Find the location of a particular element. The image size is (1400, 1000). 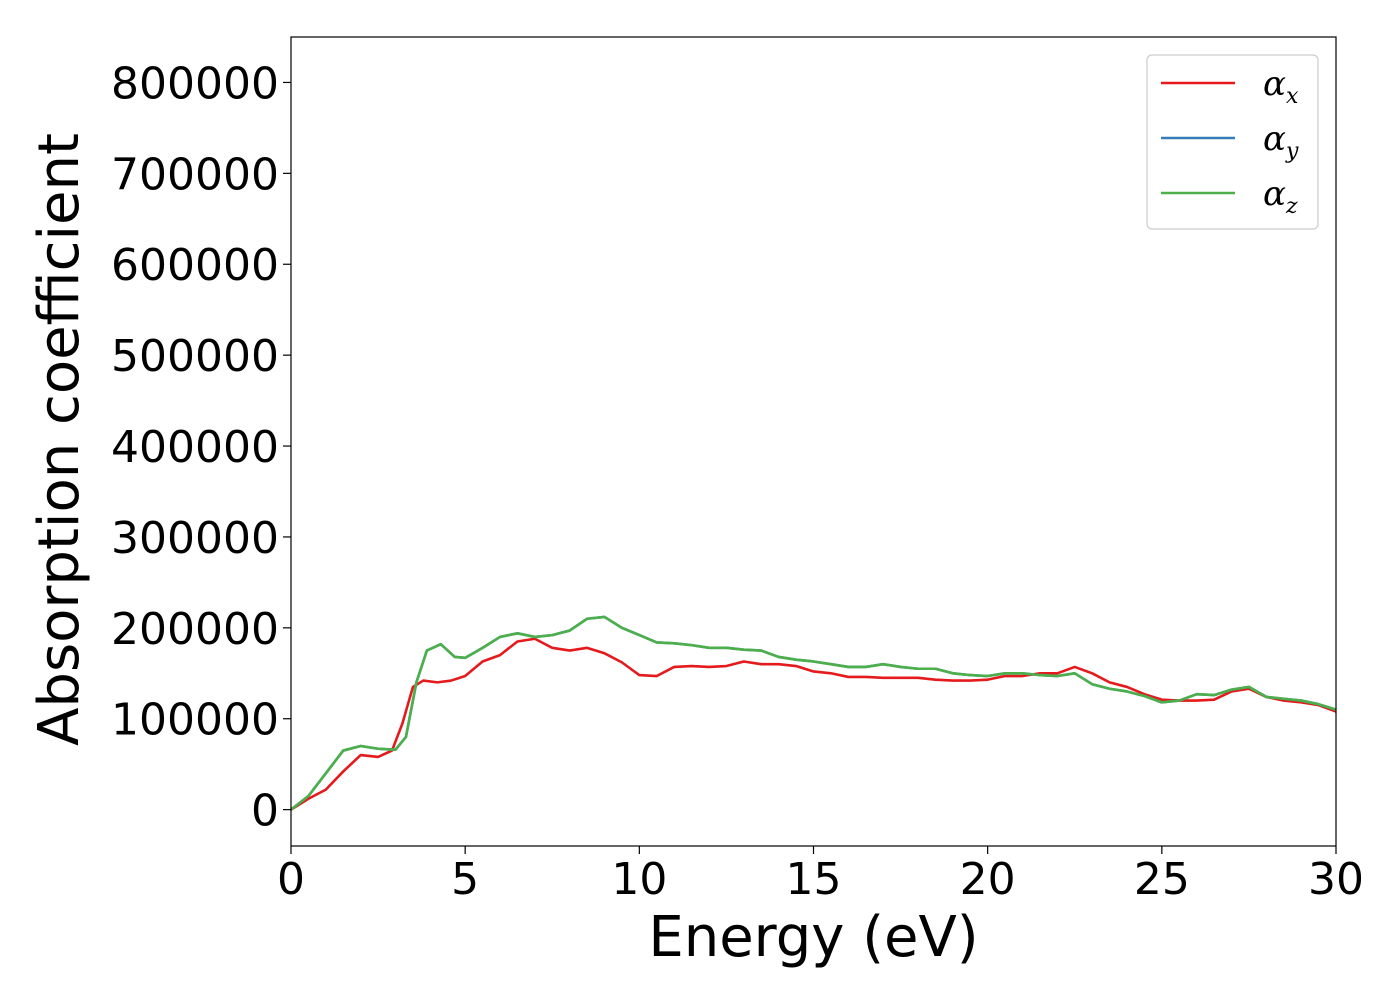

x-axis-ticks: 0 5 10 15 20 25 30 is located at coordinates (820, 875).